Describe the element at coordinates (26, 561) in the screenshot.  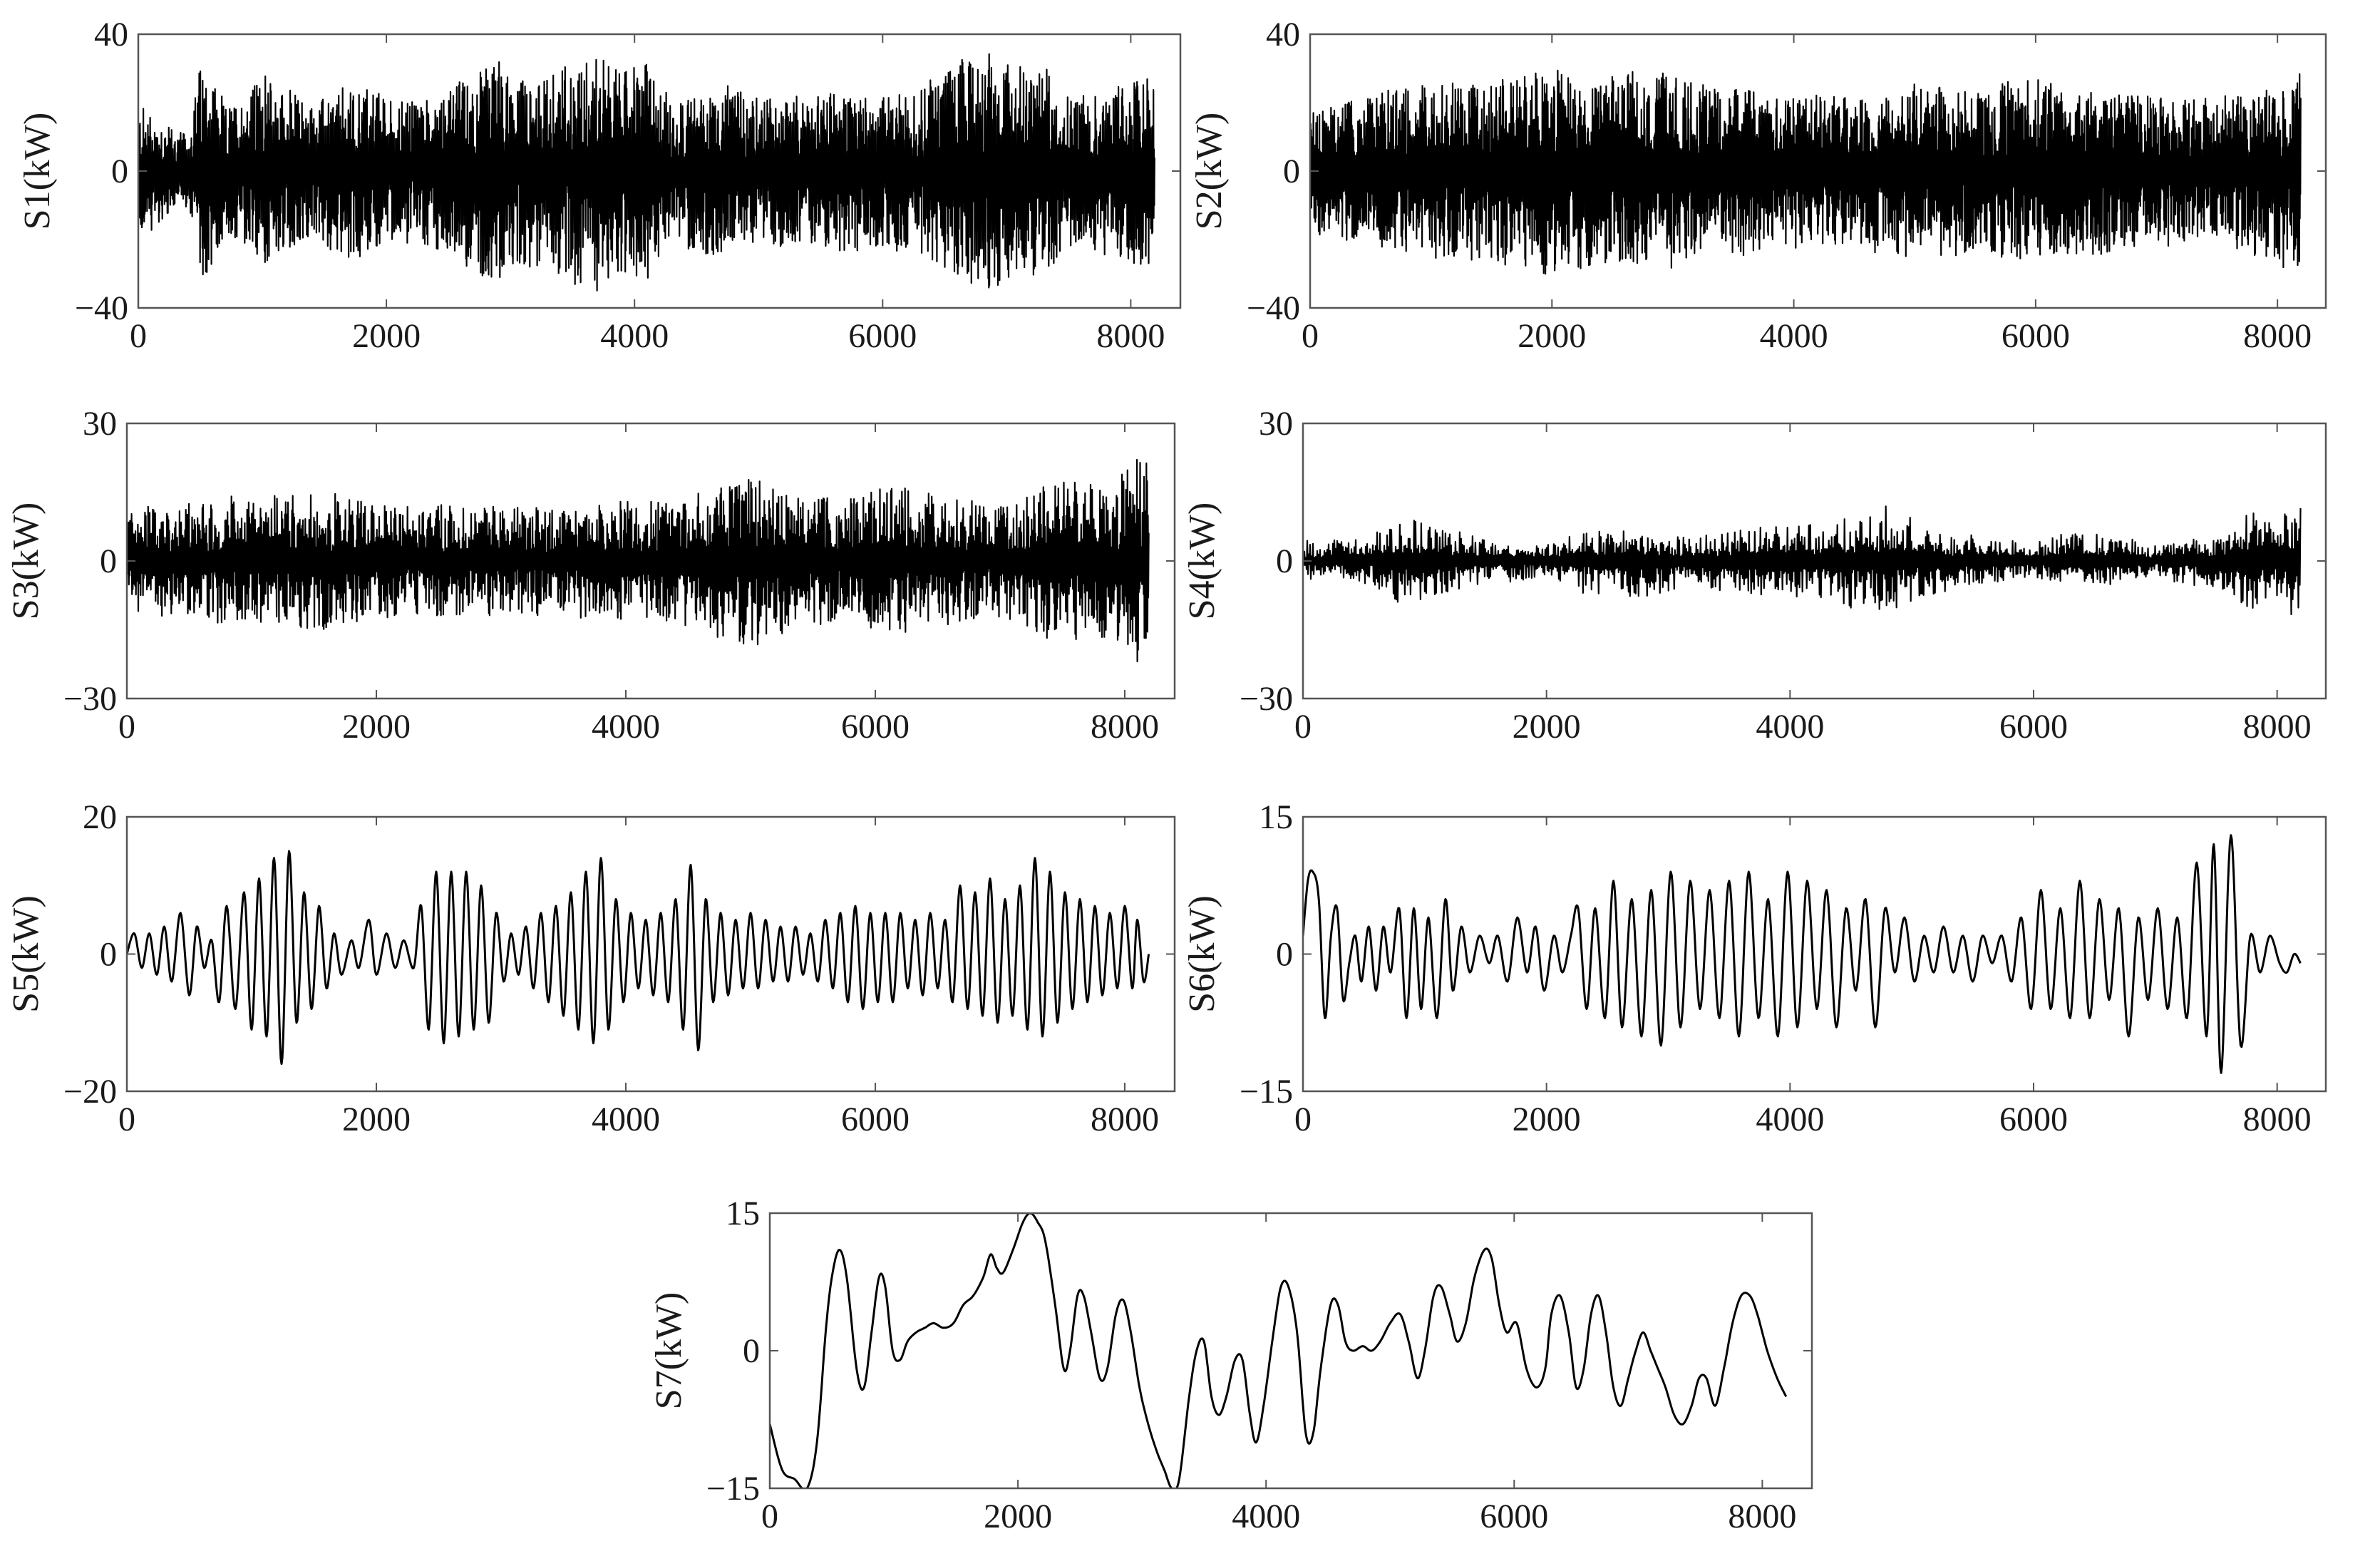
I see `y-axis-label: S3(kW)` at that location.